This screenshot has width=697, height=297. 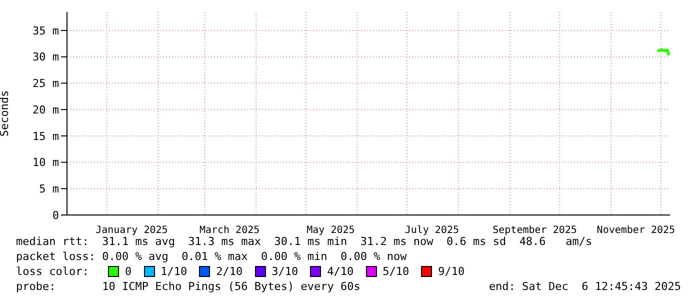 What do you see at coordinates (584, 286) in the screenshot?
I see `text: end: Sat Dec 6 12:45:43 2025` at bounding box center [584, 286].